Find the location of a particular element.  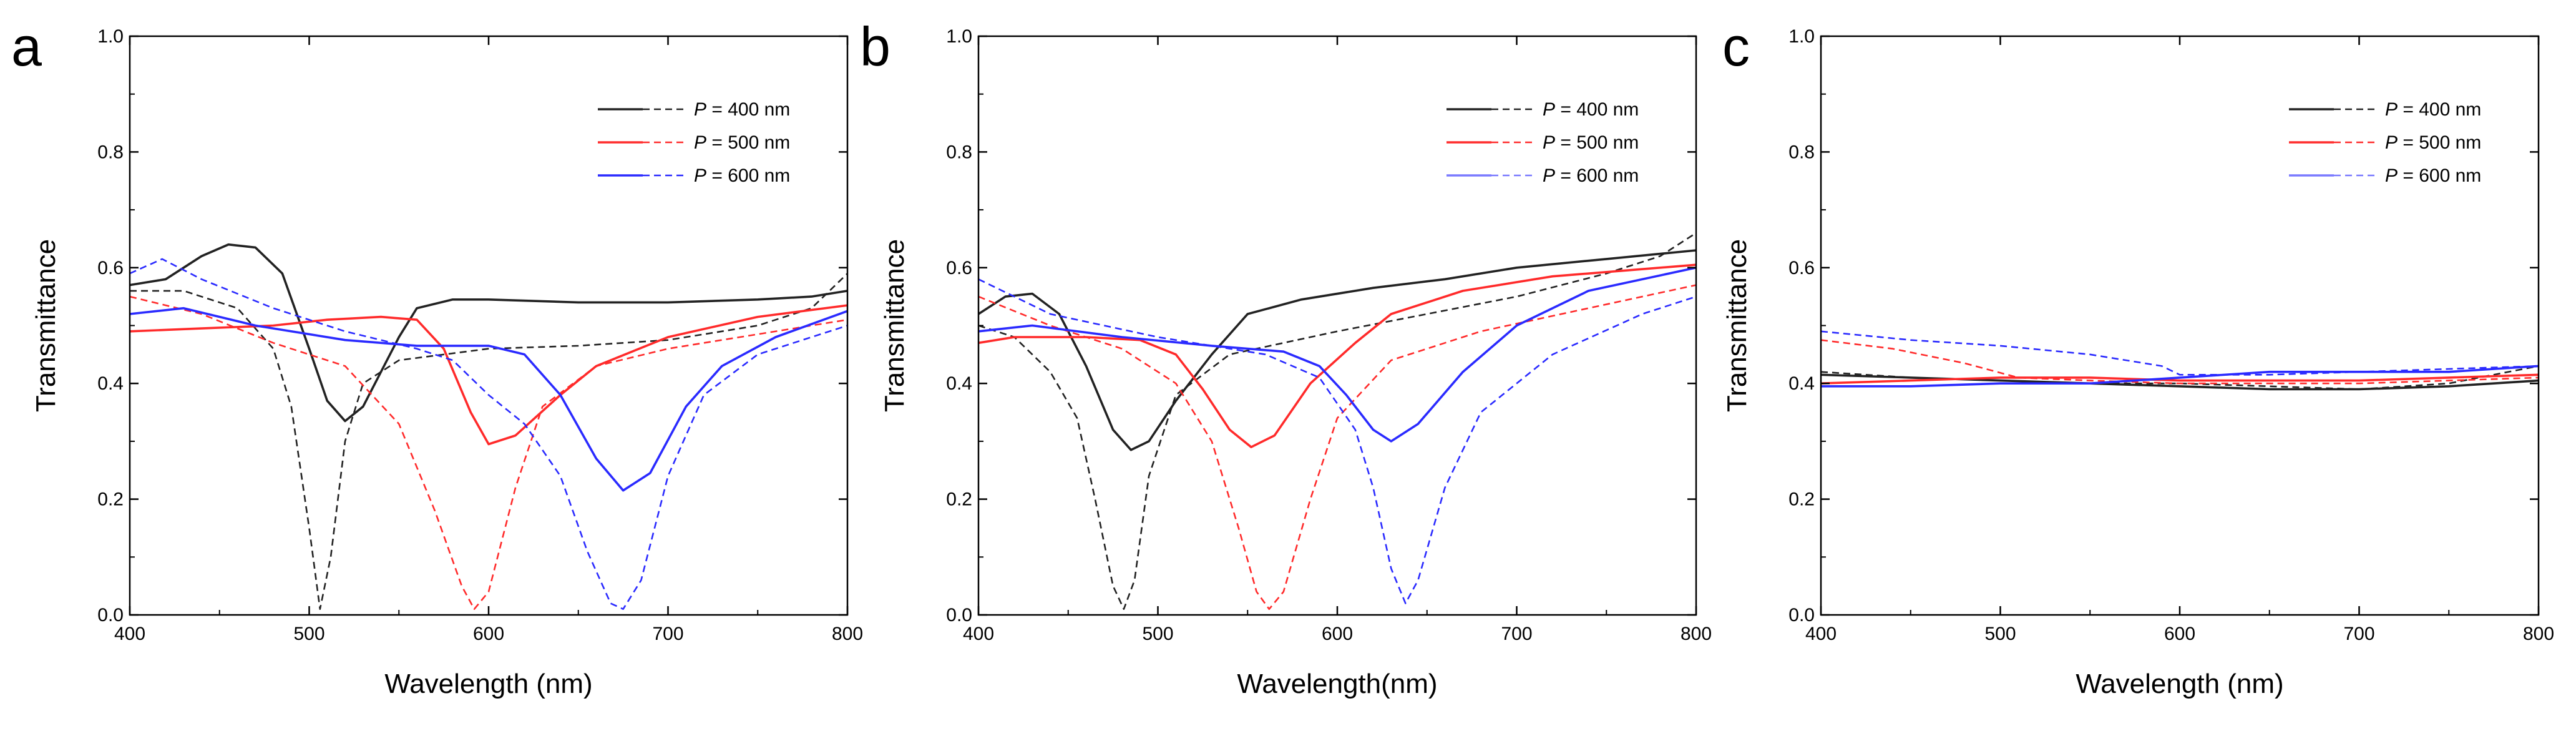

panel-letter: b is located at coordinates (875, 46).